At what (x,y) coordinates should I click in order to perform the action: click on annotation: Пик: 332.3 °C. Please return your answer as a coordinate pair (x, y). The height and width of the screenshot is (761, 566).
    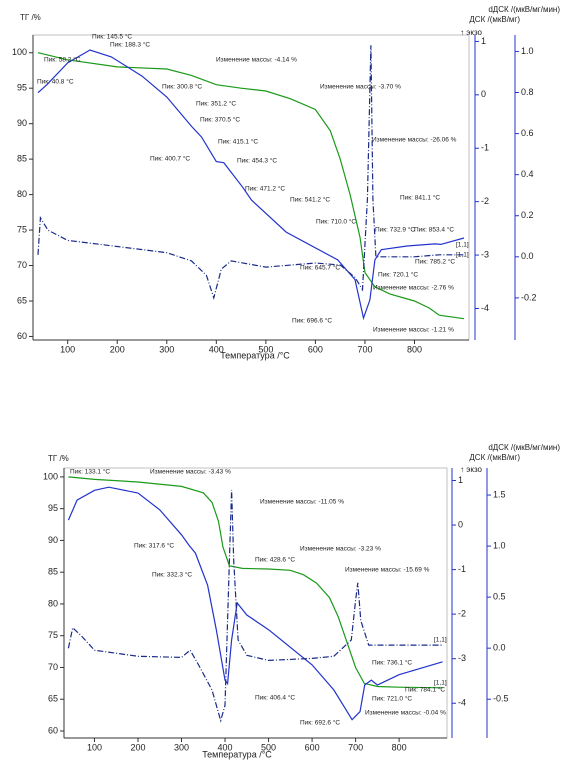
    Looking at the image, I should click on (172, 575).